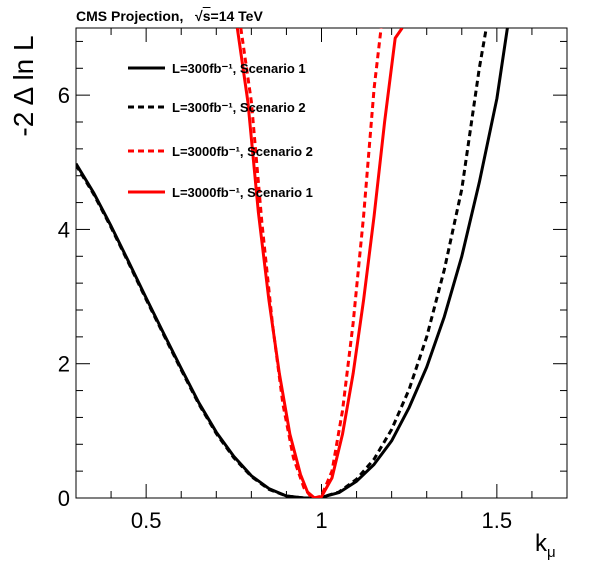  I want to click on y-axis-label: -2 Δ ln L, so click(23, 86).